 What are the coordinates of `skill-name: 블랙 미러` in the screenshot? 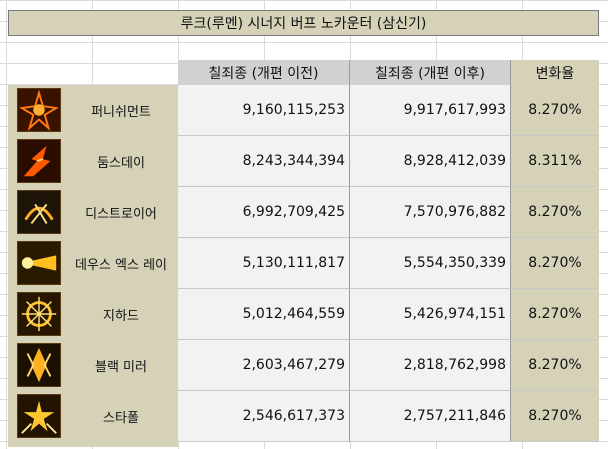 It's located at (121, 367).